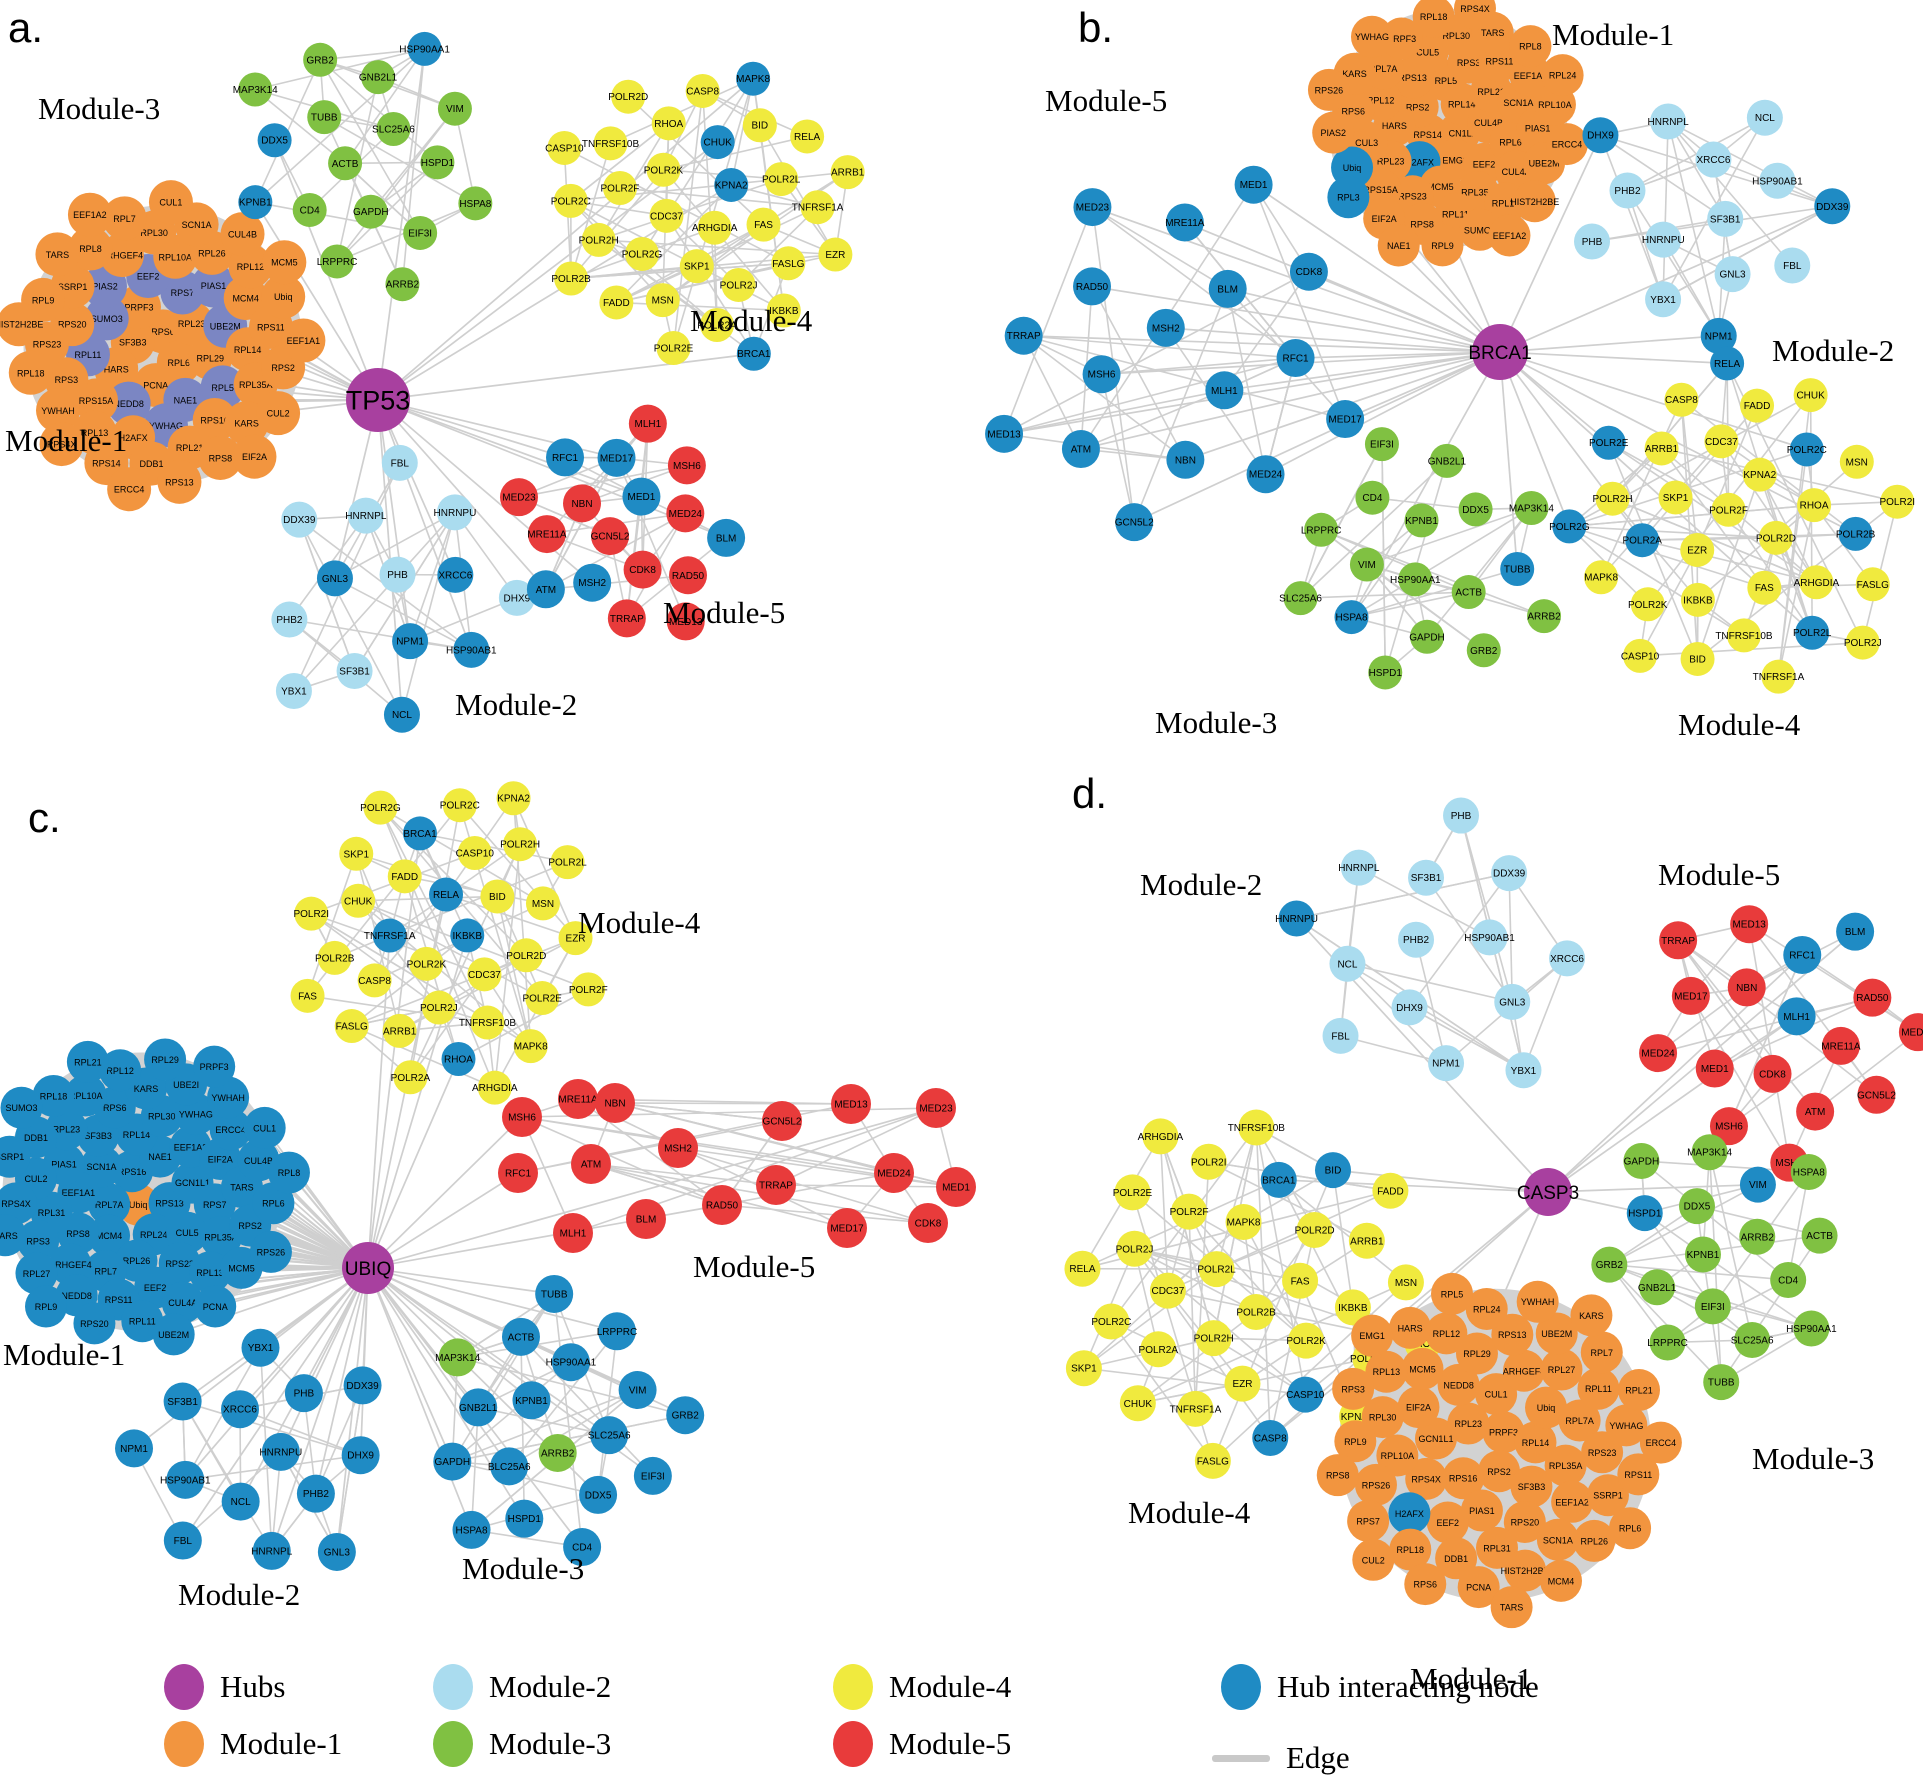 This screenshot has width=1923, height=1775. What do you see at coordinates (1630, 1528) in the screenshot?
I see `node-RPL6: RPL6` at bounding box center [1630, 1528].